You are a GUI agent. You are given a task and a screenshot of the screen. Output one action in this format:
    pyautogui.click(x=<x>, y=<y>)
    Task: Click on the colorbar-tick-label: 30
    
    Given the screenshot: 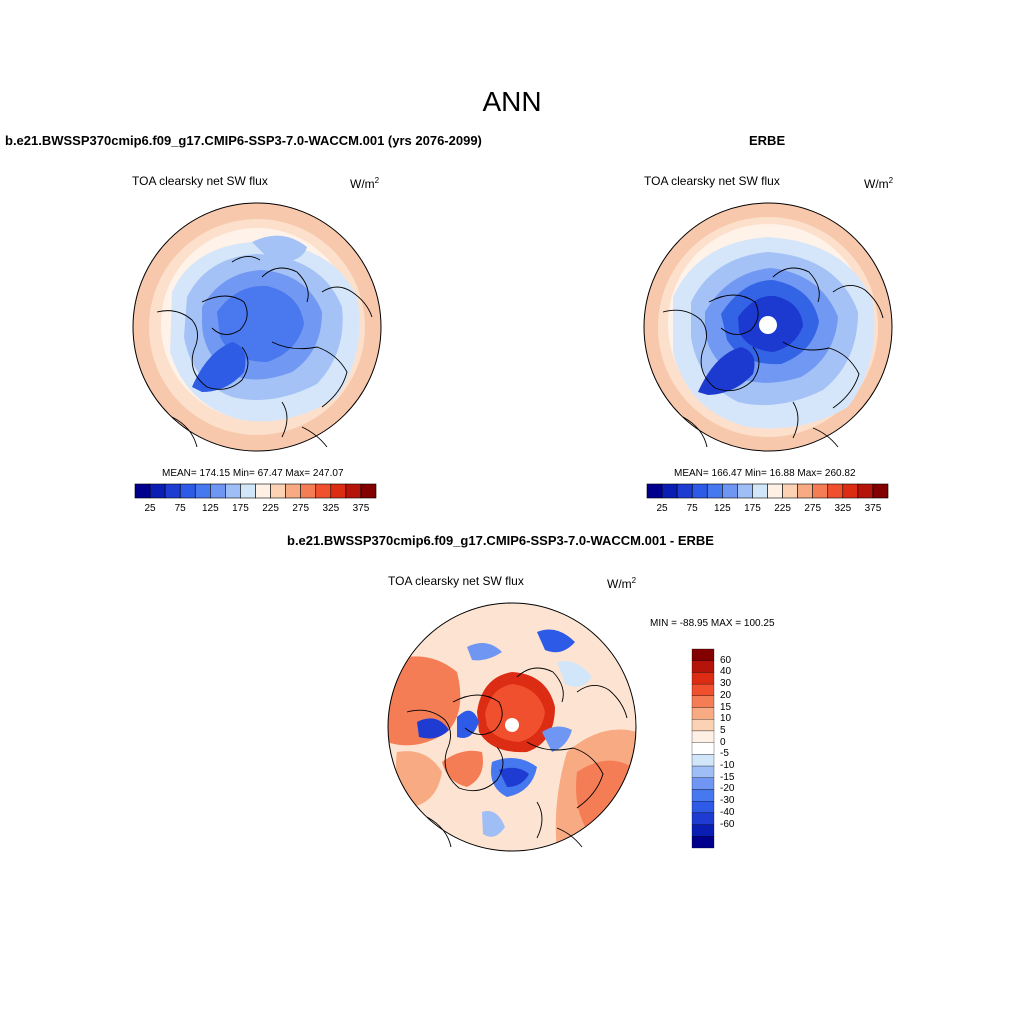 What is the action you would take?
    pyautogui.click(x=726, y=684)
    